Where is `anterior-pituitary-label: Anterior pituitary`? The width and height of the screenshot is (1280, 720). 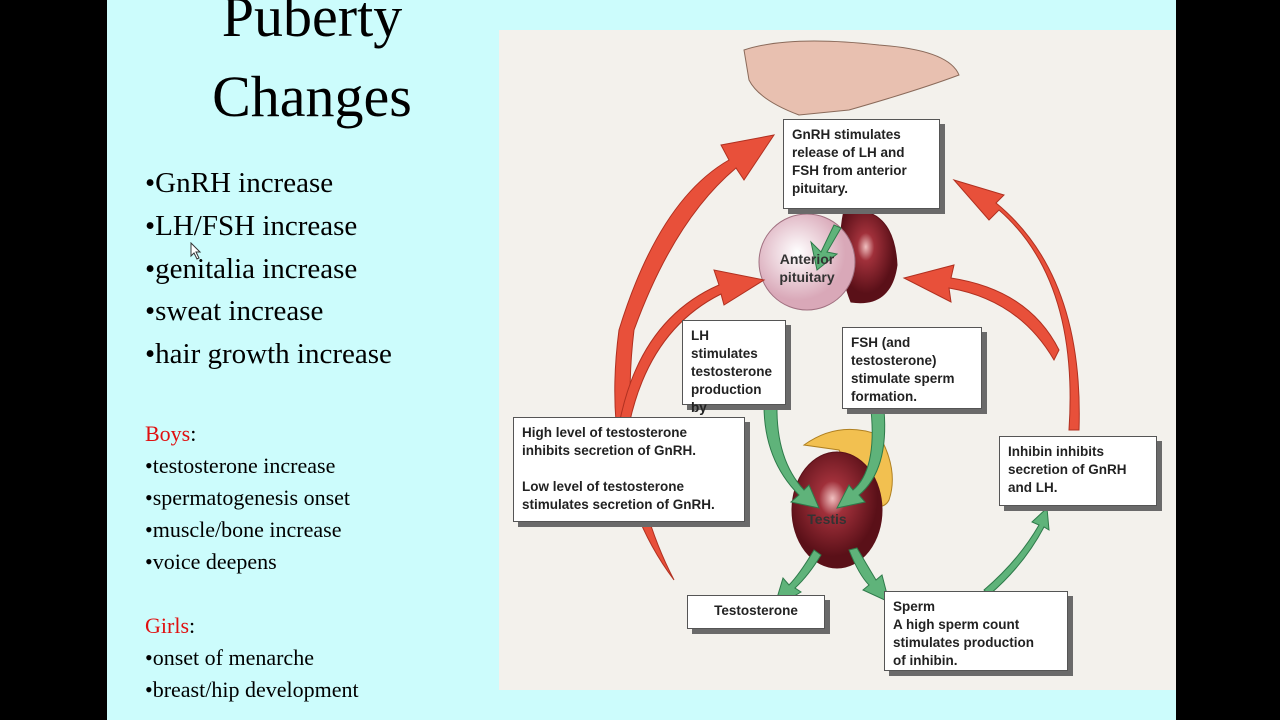
anterior-pituitary-label: Anterior pituitary is located at coordinates (807, 268).